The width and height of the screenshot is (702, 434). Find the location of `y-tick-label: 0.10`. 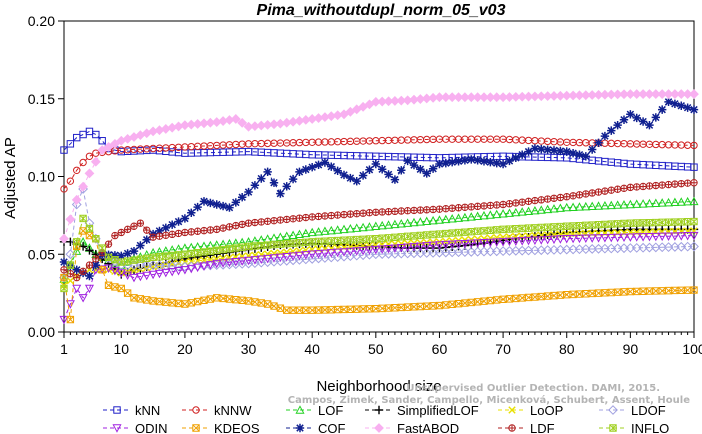

y-tick-label: 0.10 is located at coordinates (41, 177).